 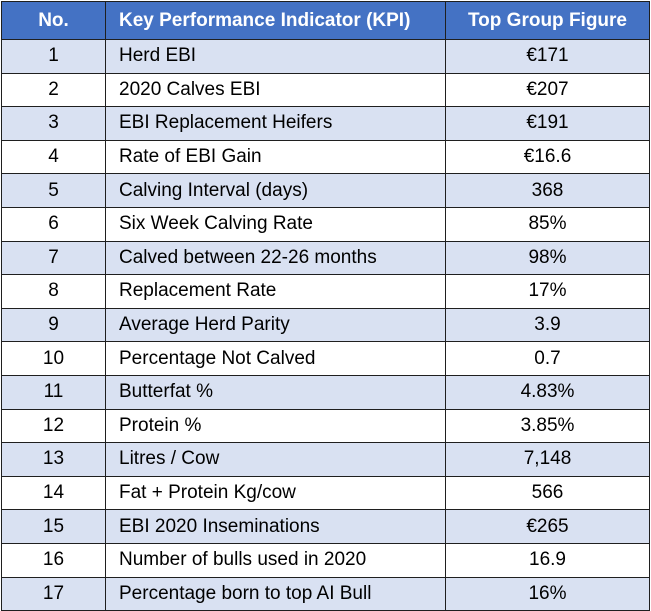 What do you see at coordinates (547, 224) in the screenshot?
I see `kpi-figure: 85%` at bounding box center [547, 224].